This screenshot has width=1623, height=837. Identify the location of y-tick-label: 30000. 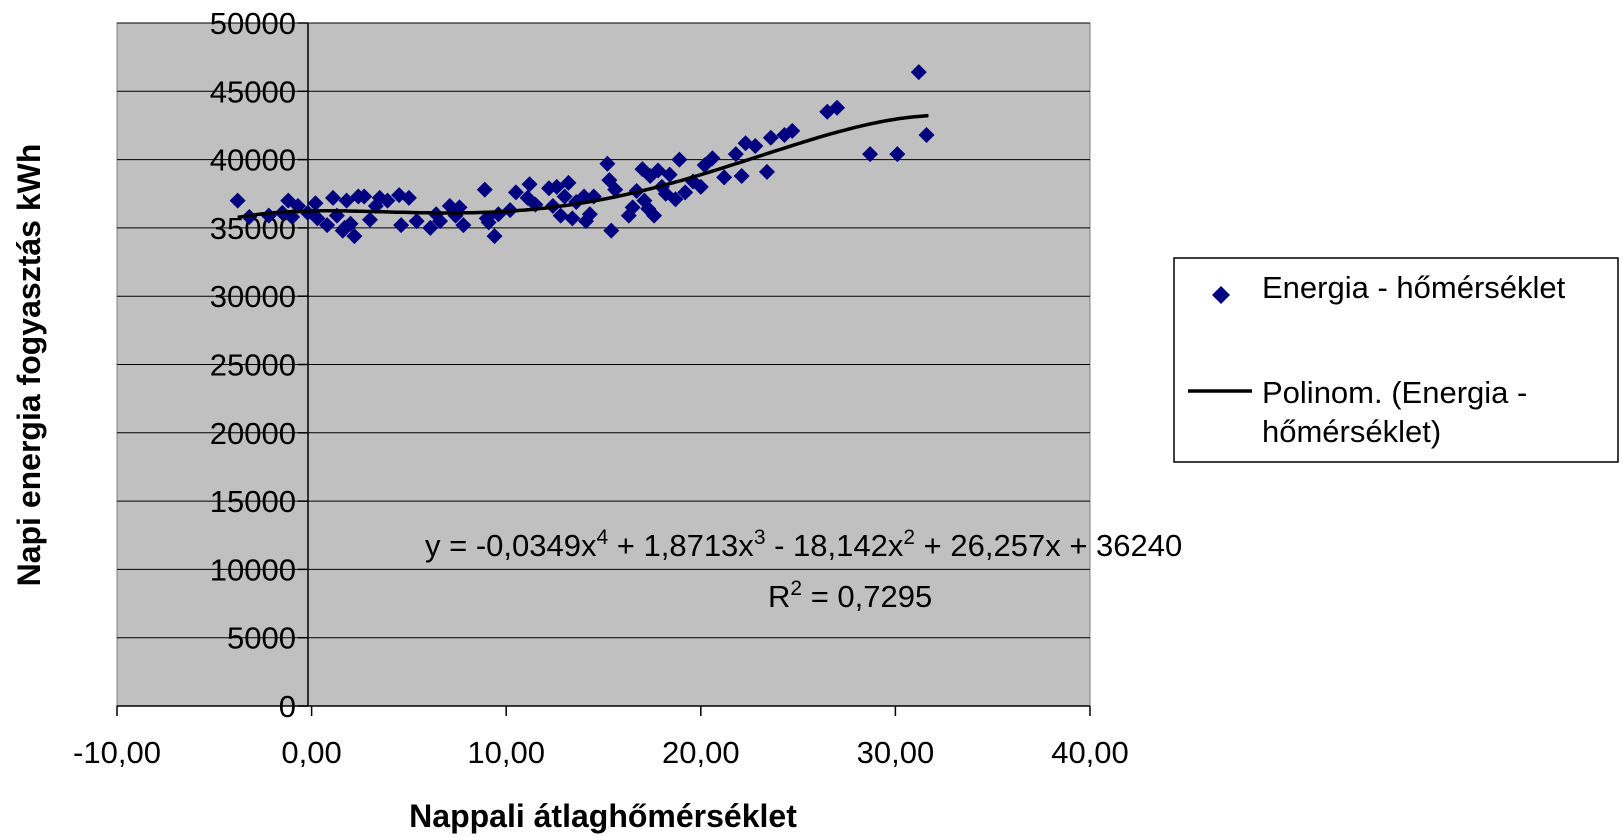
(253, 296).